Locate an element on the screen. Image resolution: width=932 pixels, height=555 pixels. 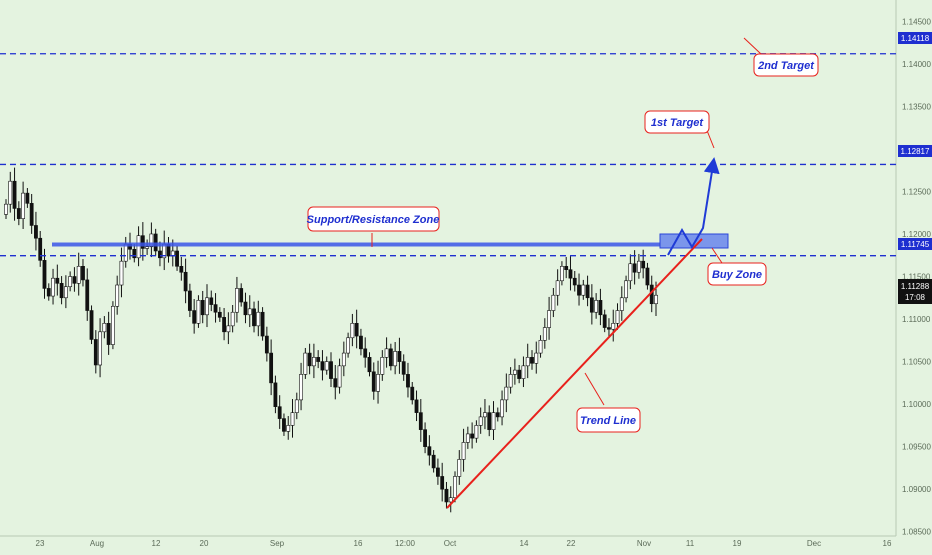
first-target-callout: 1st Target is located at coordinates (677, 122).